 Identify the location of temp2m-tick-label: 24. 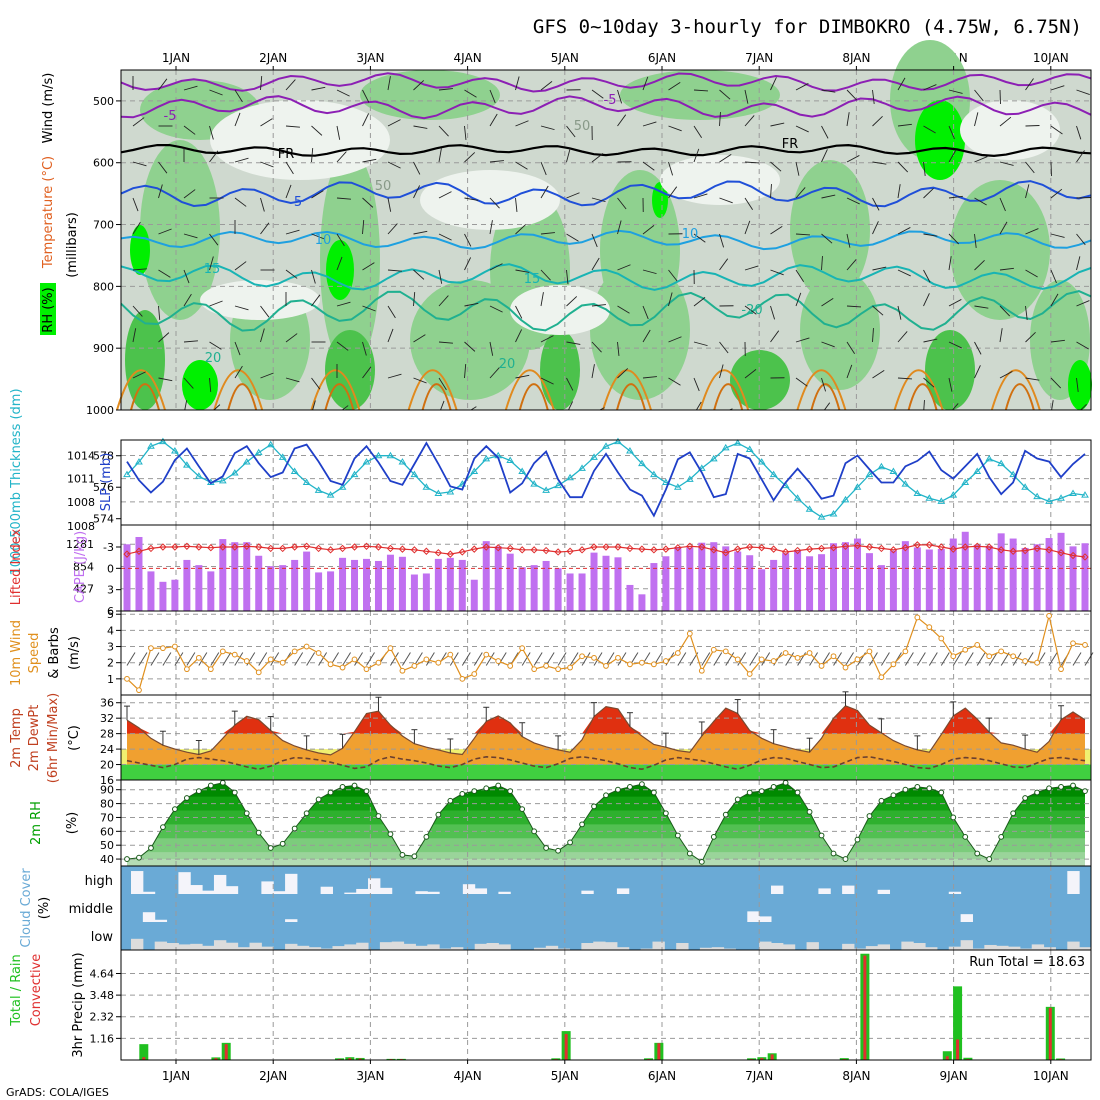
(107, 749).